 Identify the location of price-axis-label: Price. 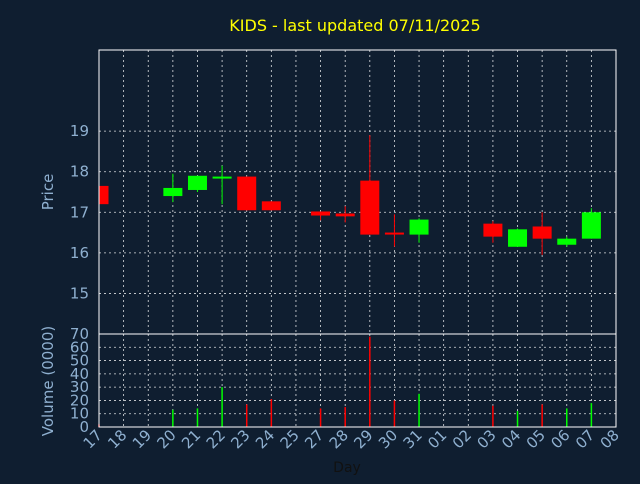
(48, 192).